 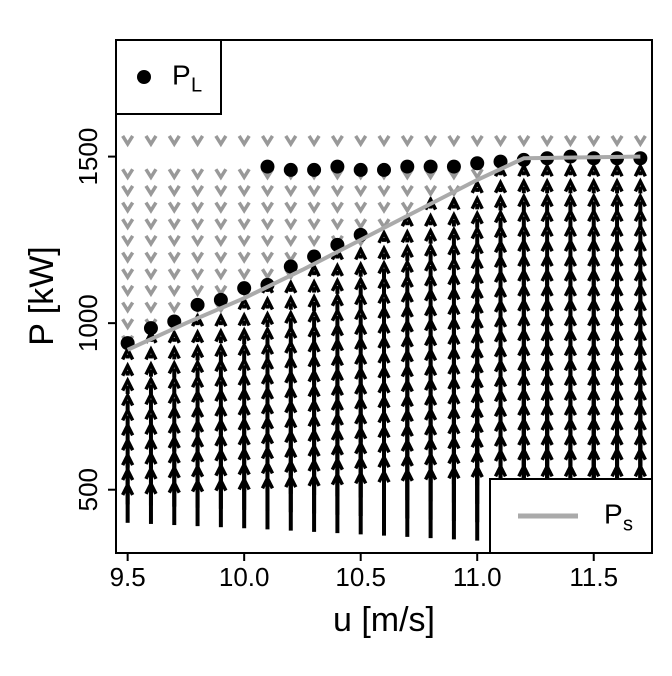 I want to click on y-tick-label: 1500, so click(x=88, y=157).